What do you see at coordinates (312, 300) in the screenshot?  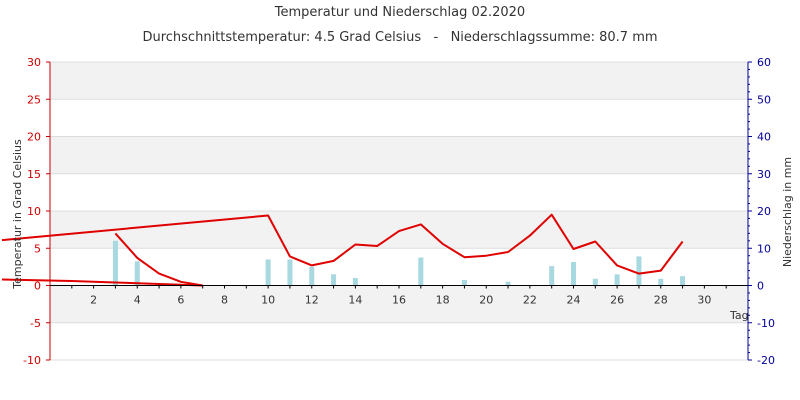 I see `x-tick-label: 12` at bounding box center [312, 300].